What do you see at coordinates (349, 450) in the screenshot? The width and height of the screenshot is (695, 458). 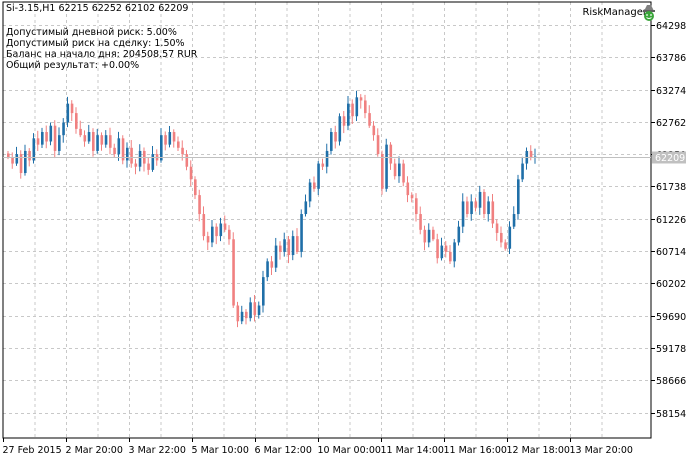 I see `time-axis-label: 10 Mar 00:00` at bounding box center [349, 450].